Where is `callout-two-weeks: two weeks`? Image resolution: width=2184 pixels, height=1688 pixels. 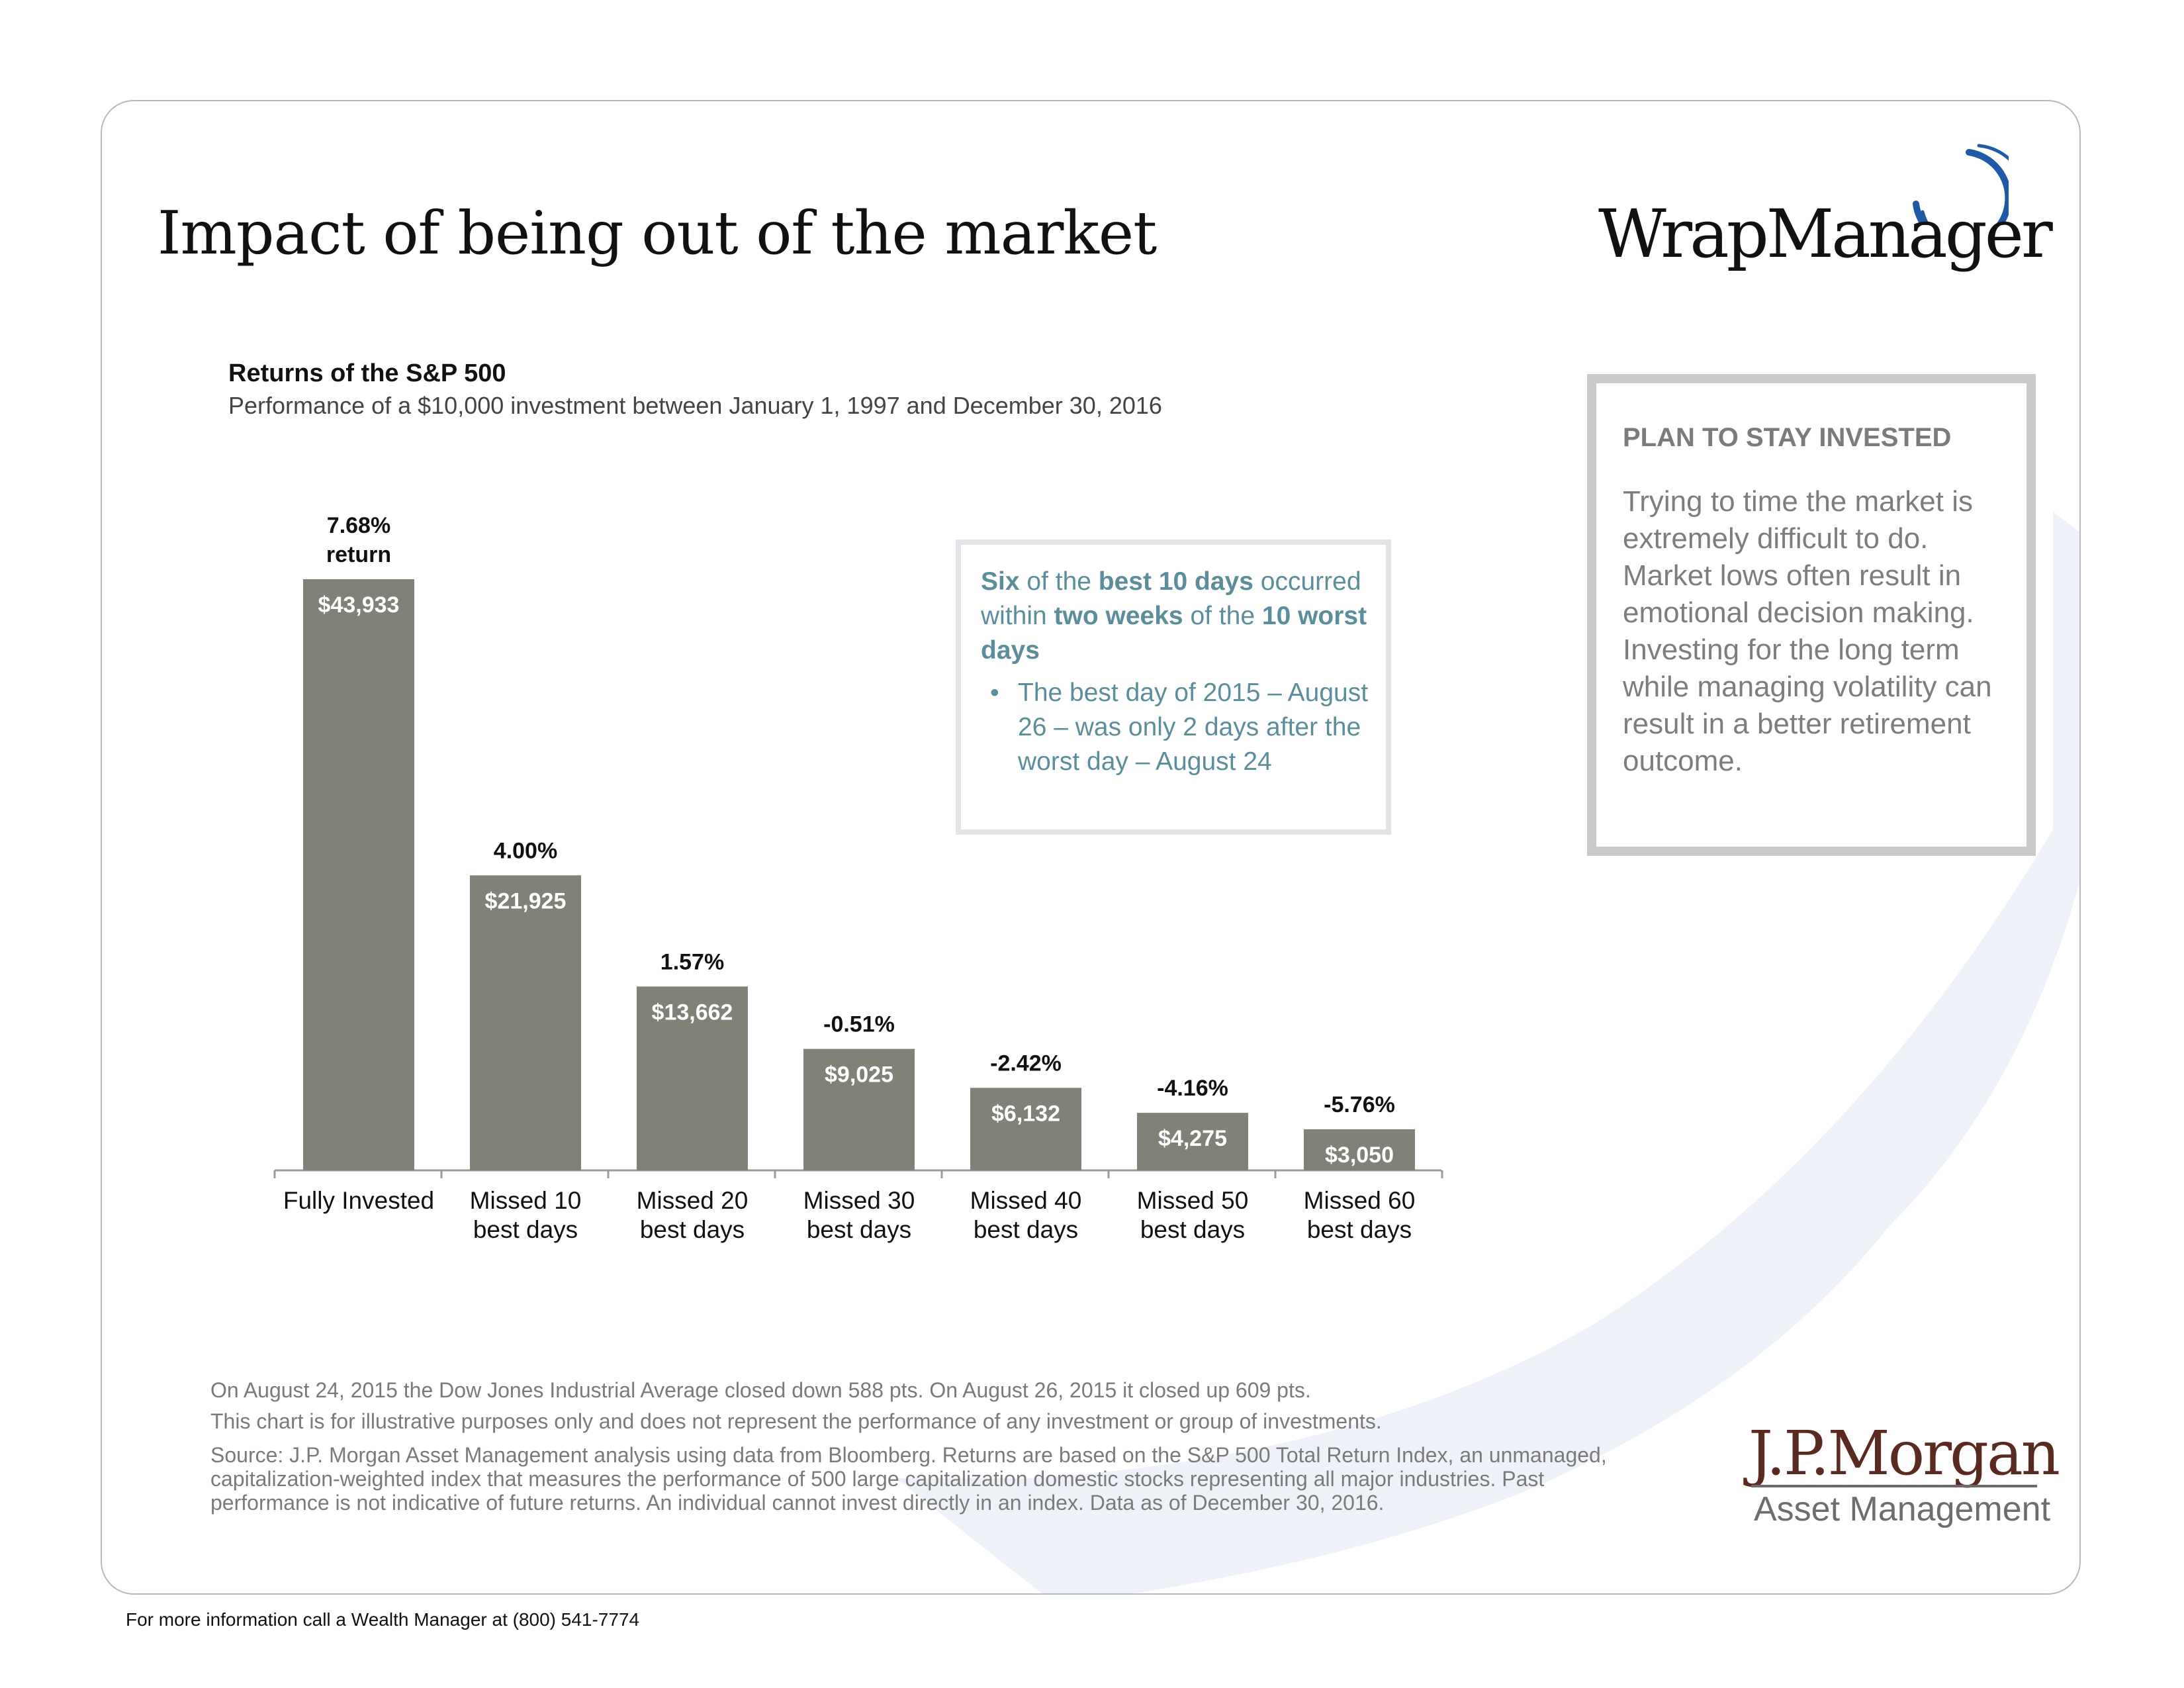
callout-two-weeks: two weeks is located at coordinates (1118, 616).